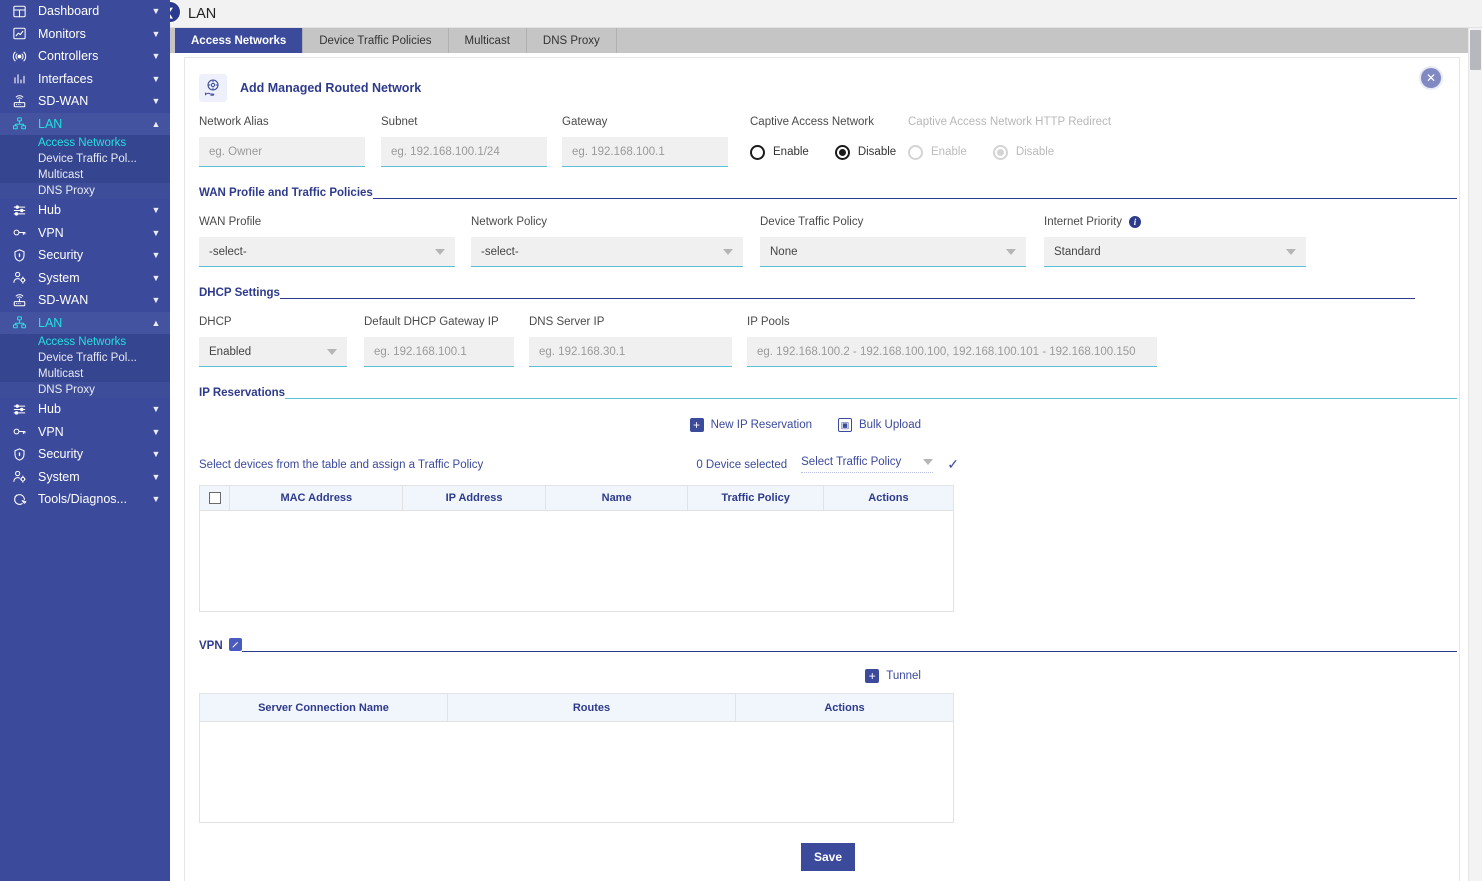 This screenshot has width=1482, height=881. What do you see at coordinates (750, 425) in the screenshot?
I see `new-ip-reservation-button: + New IP Reservation` at bounding box center [750, 425].